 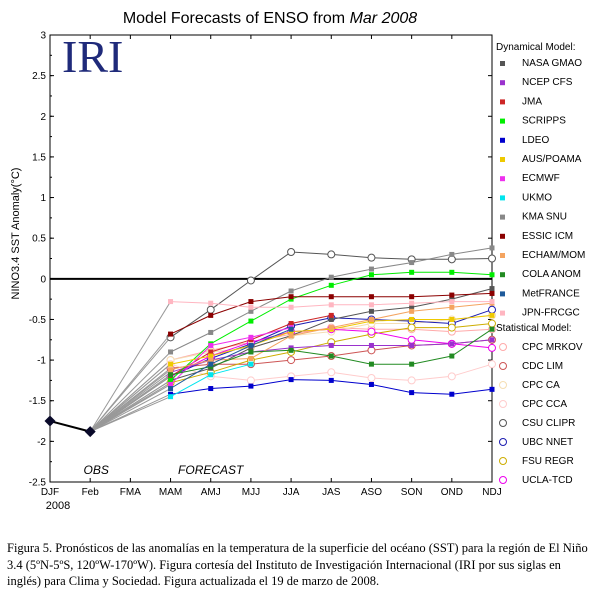 I want to click on legend-label: UBC NNET, so click(x=547, y=442).